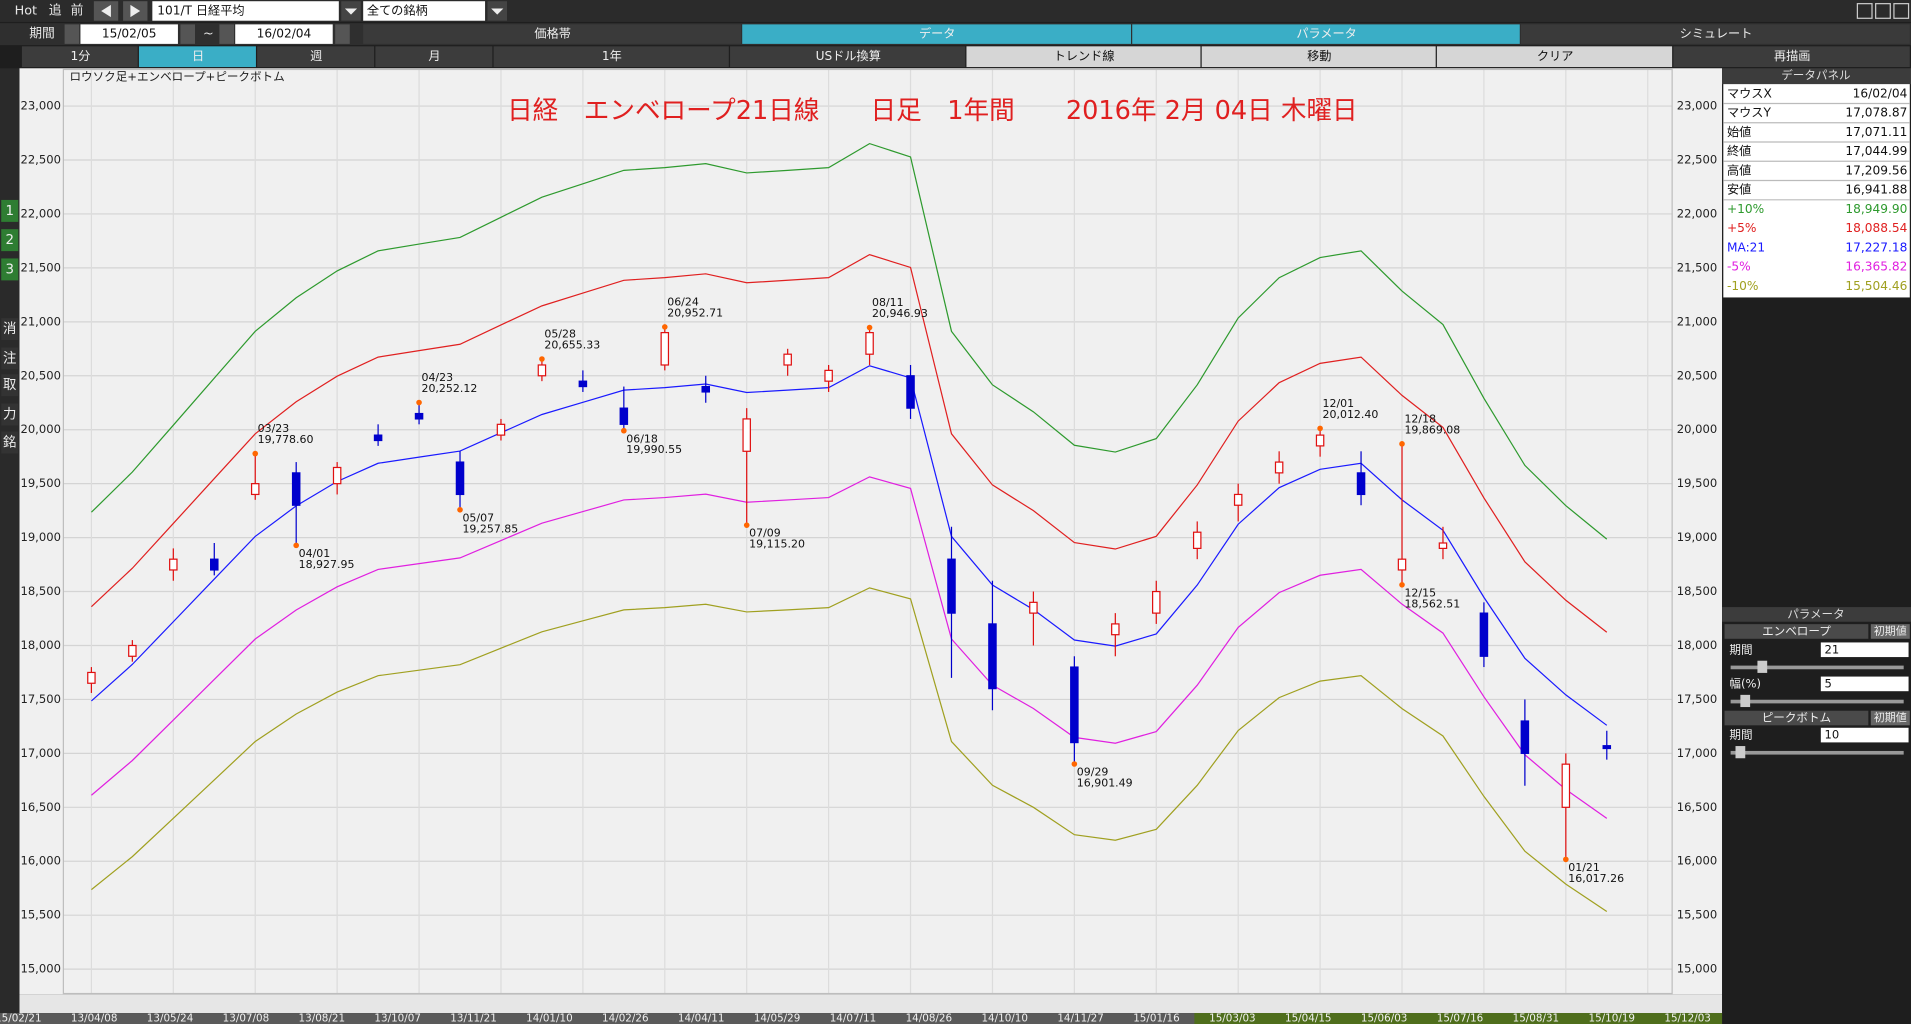  What do you see at coordinates (765, 533) in the screenshot?
I see `annotation-date: 07/09` at bounding box center [765, 533].